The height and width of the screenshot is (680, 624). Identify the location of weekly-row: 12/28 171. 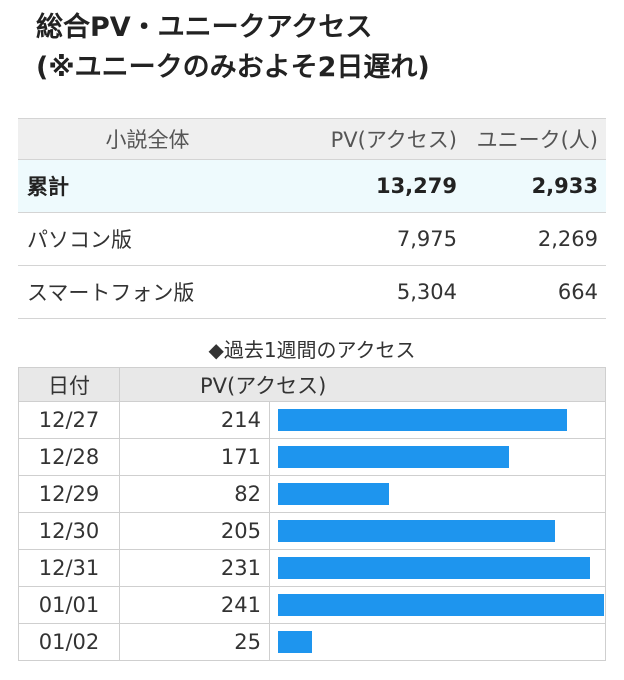
(312, 457).